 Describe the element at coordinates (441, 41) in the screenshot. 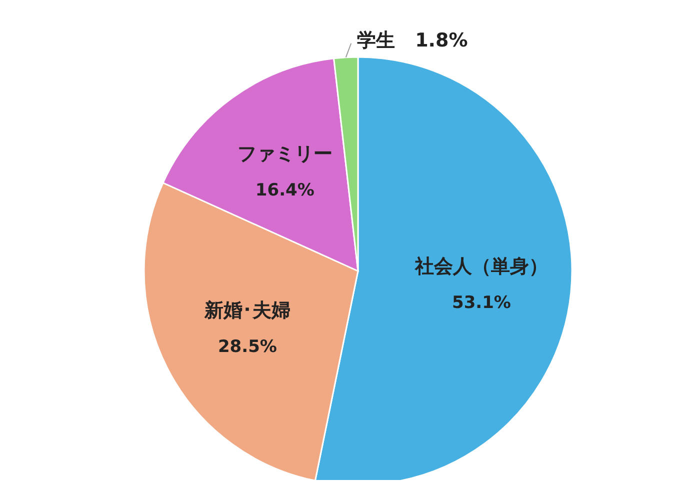

I see `data-label: 1.8%` at that location.